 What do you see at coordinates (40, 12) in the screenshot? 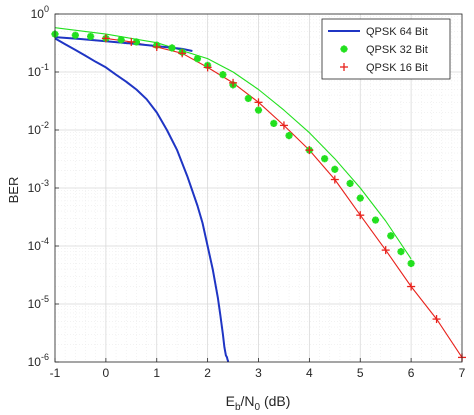
I see `y-tick-label: 10⁰` at bounding box center [40, 12].